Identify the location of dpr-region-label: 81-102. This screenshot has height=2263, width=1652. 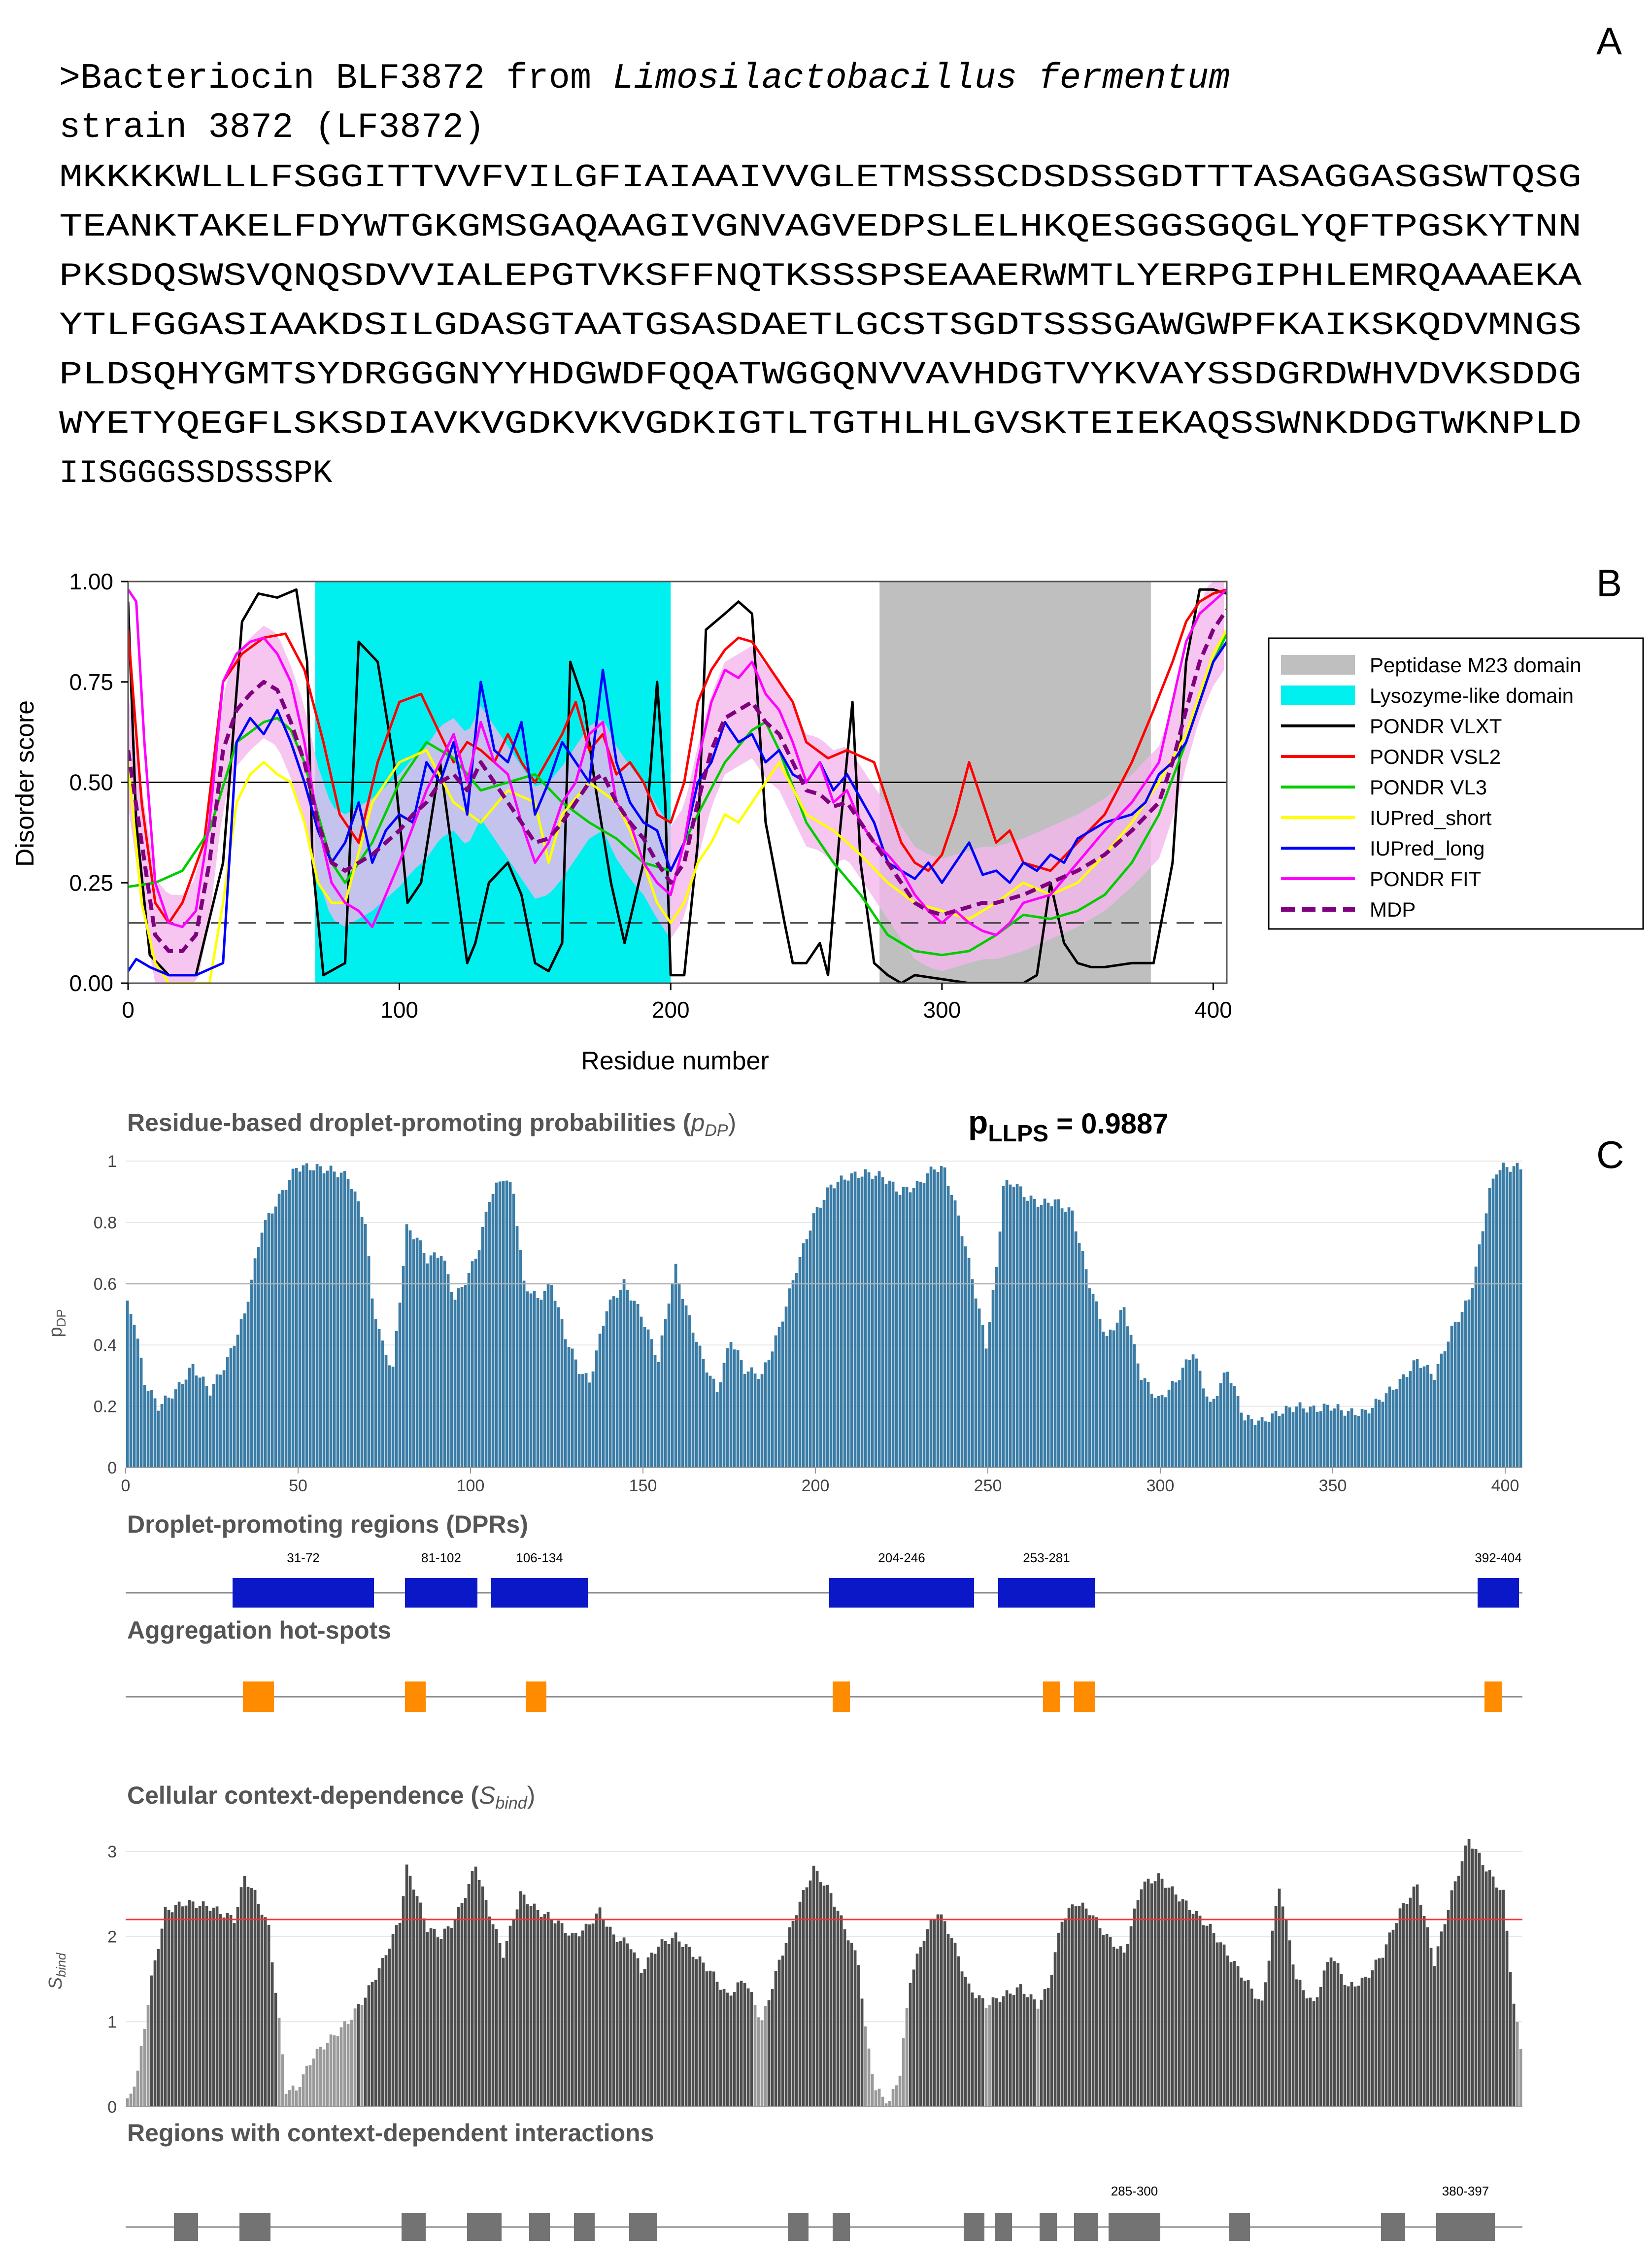
(441, 1557).